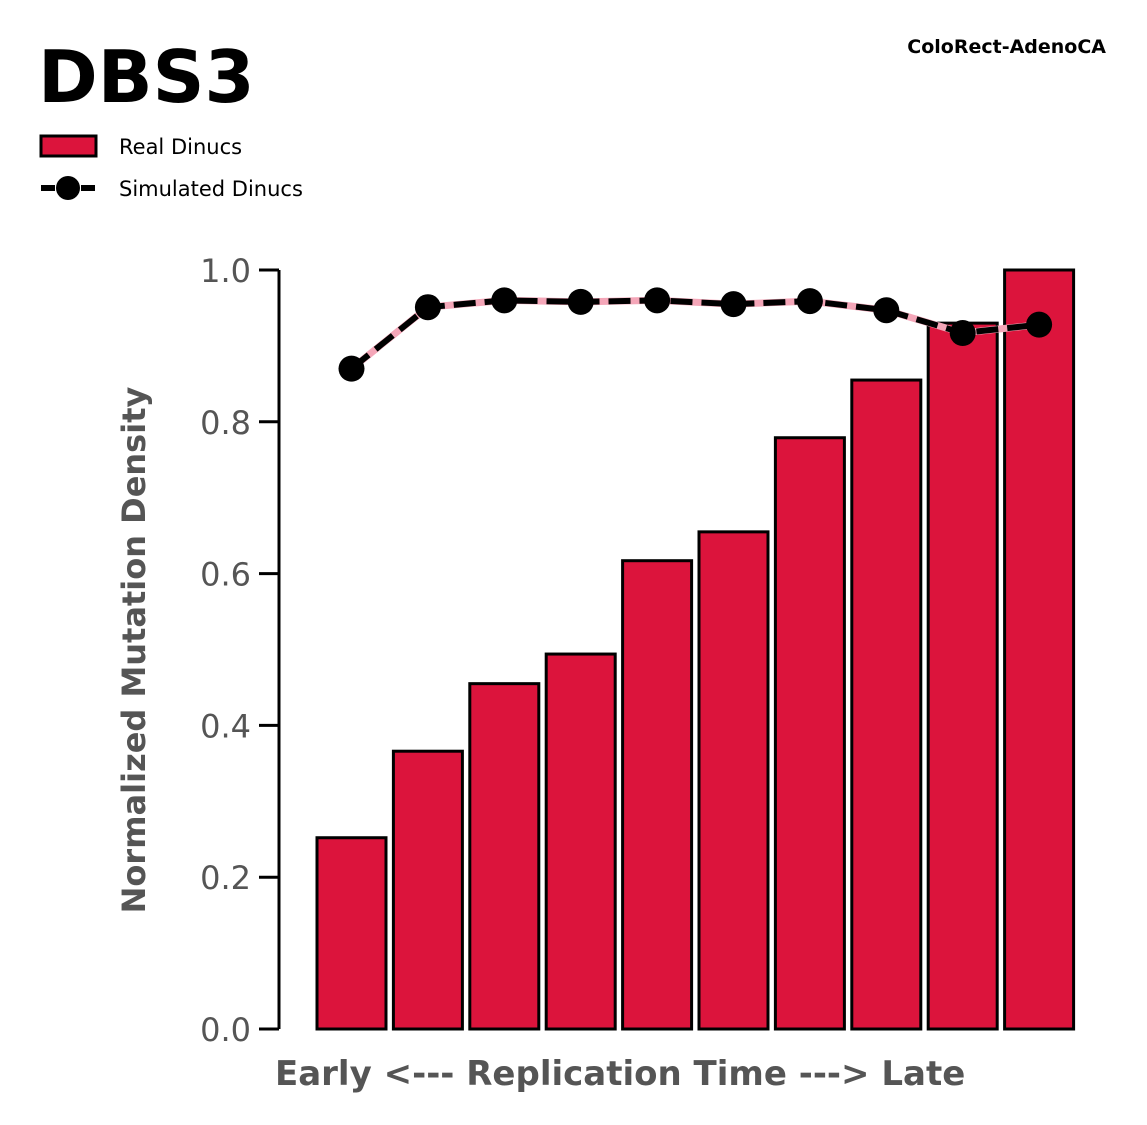 This screenshot has height=1125, width=1147. I want to click on y-tick-label: 1.0, so click(225, 271).